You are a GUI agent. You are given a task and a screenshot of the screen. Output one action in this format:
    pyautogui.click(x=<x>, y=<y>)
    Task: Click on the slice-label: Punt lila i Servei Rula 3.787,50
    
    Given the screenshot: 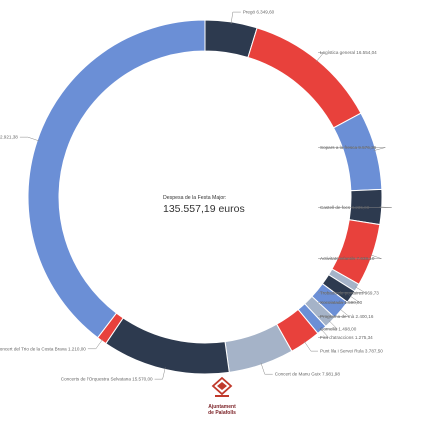 What is the action you would take?
    pyautogui.click(x=351, y=351)
    